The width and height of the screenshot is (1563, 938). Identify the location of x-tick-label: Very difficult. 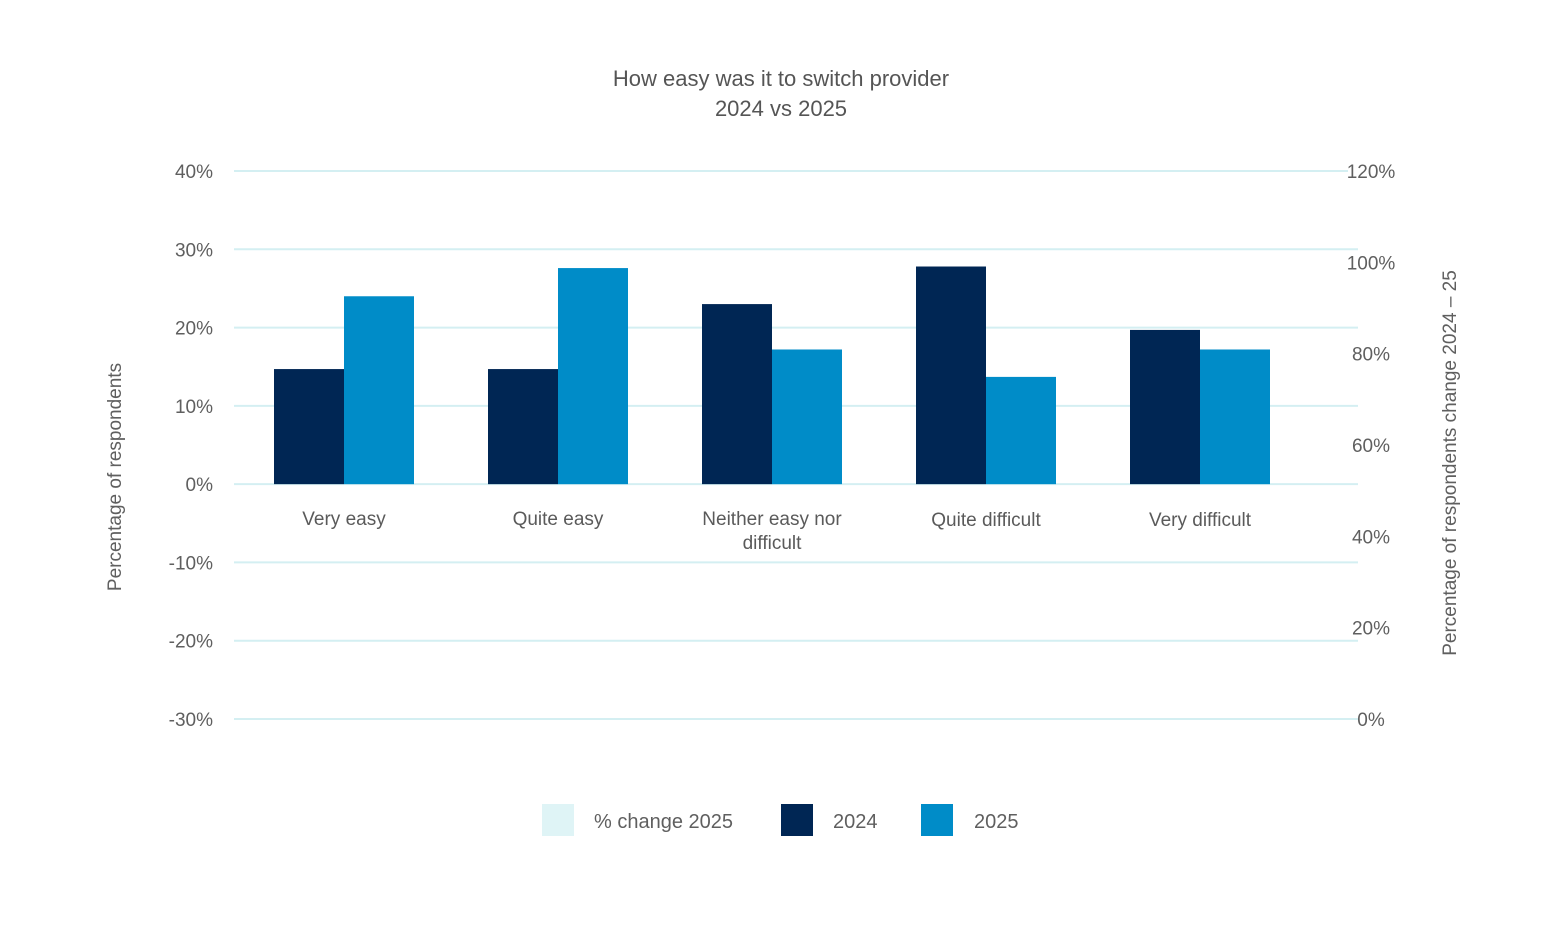
(1200, 520).